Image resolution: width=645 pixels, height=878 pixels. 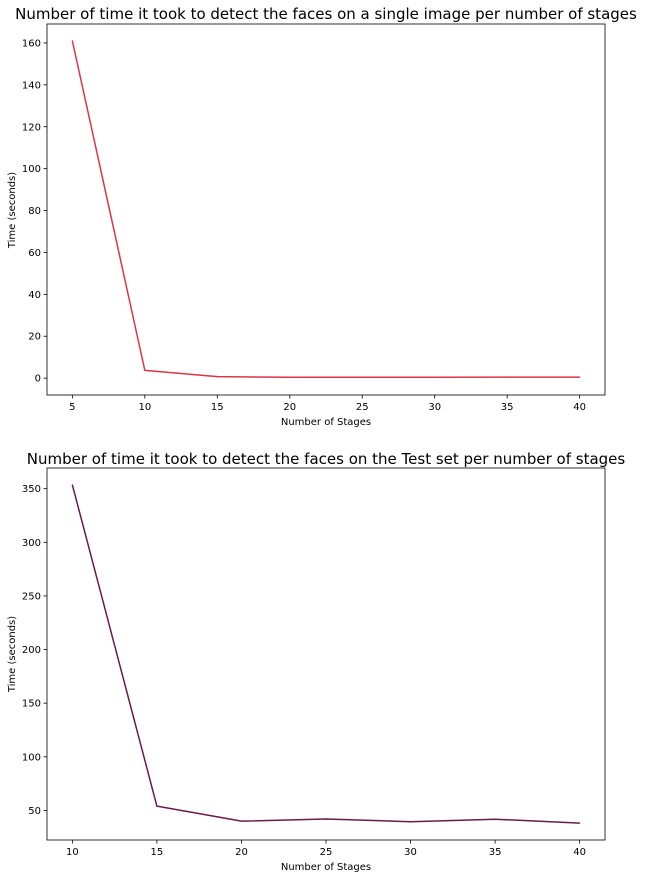 What do you see at coordinates (31, 489) in the screenshot?
I see `y-tick-label: 350` at bounding box center [31, 489].